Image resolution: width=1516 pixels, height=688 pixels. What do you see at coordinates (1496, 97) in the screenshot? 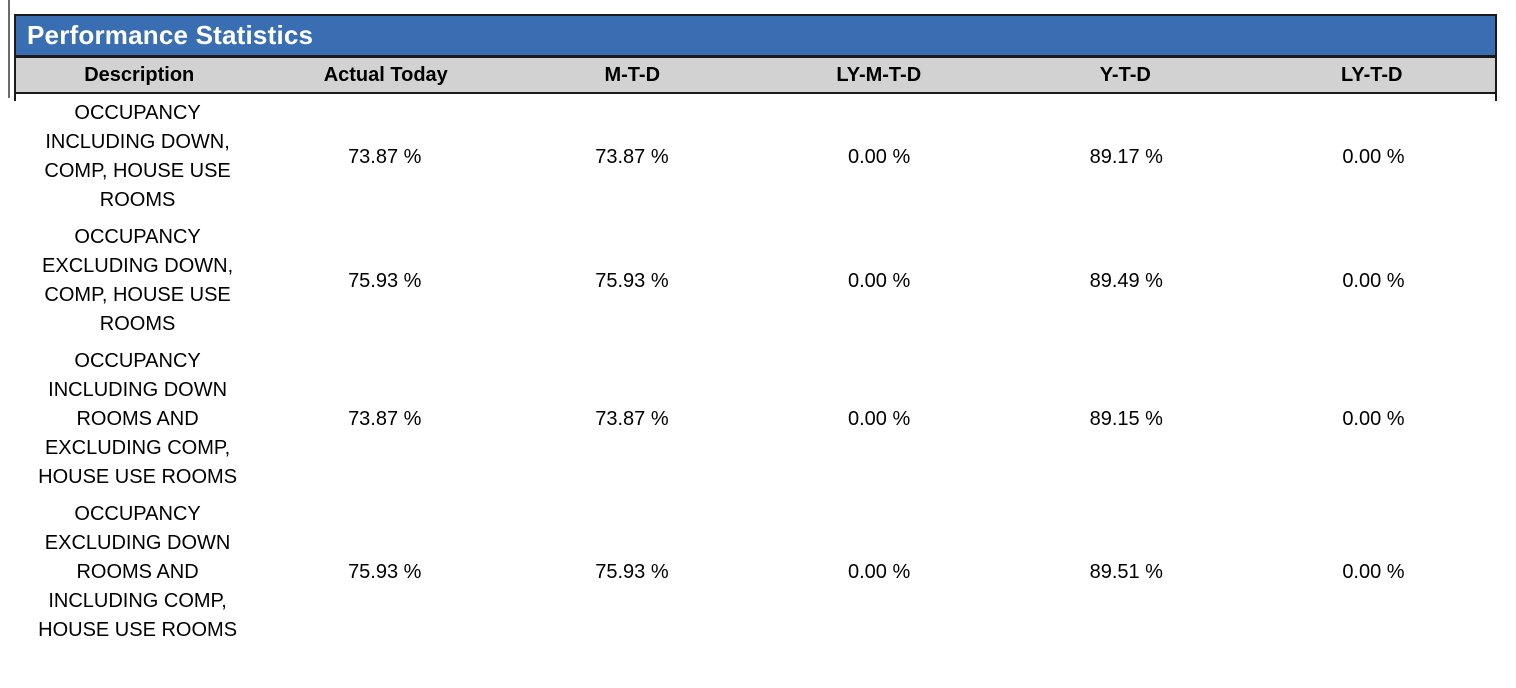
I see `right-border-tick` at bounding box center [1496, 97].